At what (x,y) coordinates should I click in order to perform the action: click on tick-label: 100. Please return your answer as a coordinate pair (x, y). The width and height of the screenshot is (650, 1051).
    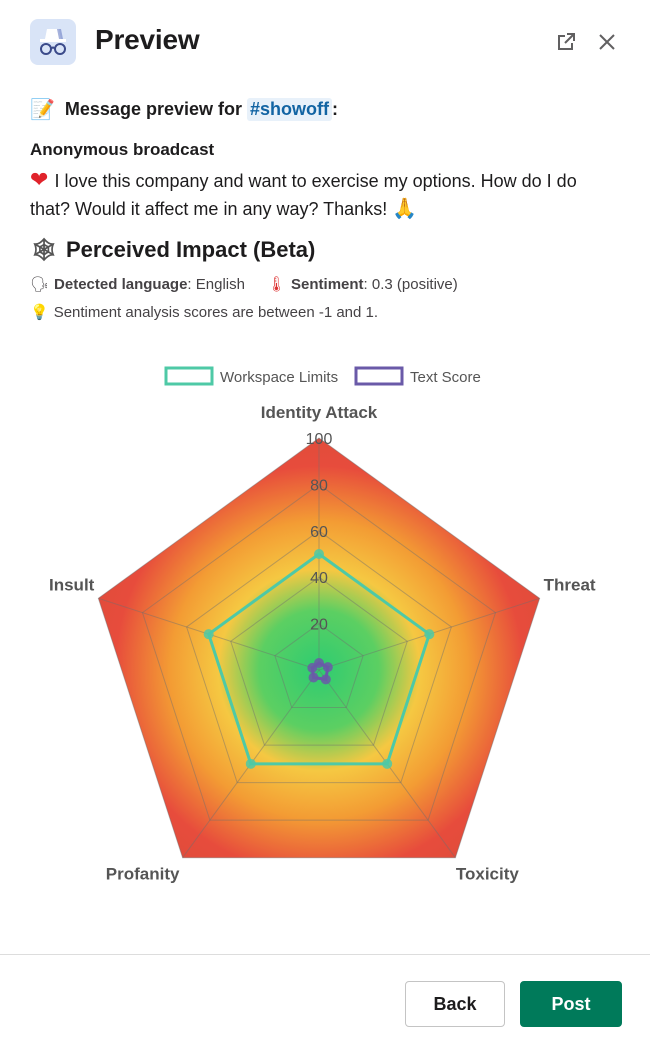
    Looking at the image, I should click on (319, 439).